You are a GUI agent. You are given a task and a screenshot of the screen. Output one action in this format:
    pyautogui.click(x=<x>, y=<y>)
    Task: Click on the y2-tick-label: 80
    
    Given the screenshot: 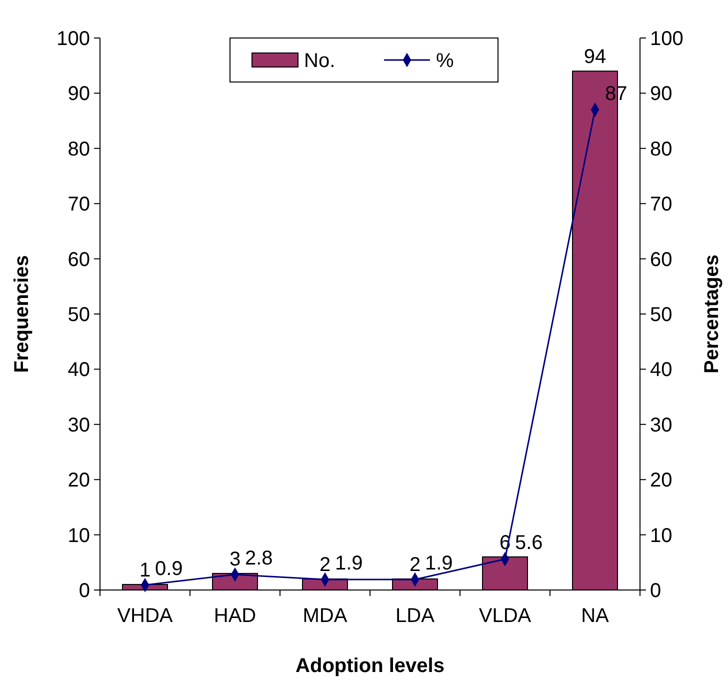 What is the action you would take?
    pyautogui.click(x=661, y=149)
    